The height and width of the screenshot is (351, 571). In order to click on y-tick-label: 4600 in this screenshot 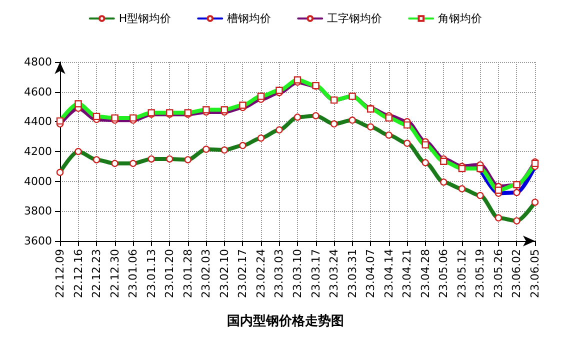, I will do `click(38, 91)`.